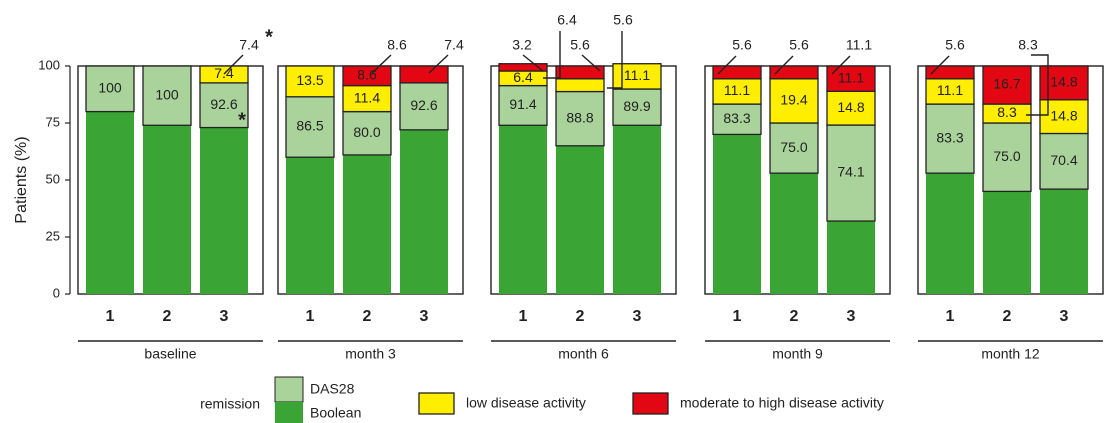 The width and height of the screenshot is (1105, 423). Describe the element at coordinates (289, 389) in the screenshot. I see `legend-swatch-das28` at that location.